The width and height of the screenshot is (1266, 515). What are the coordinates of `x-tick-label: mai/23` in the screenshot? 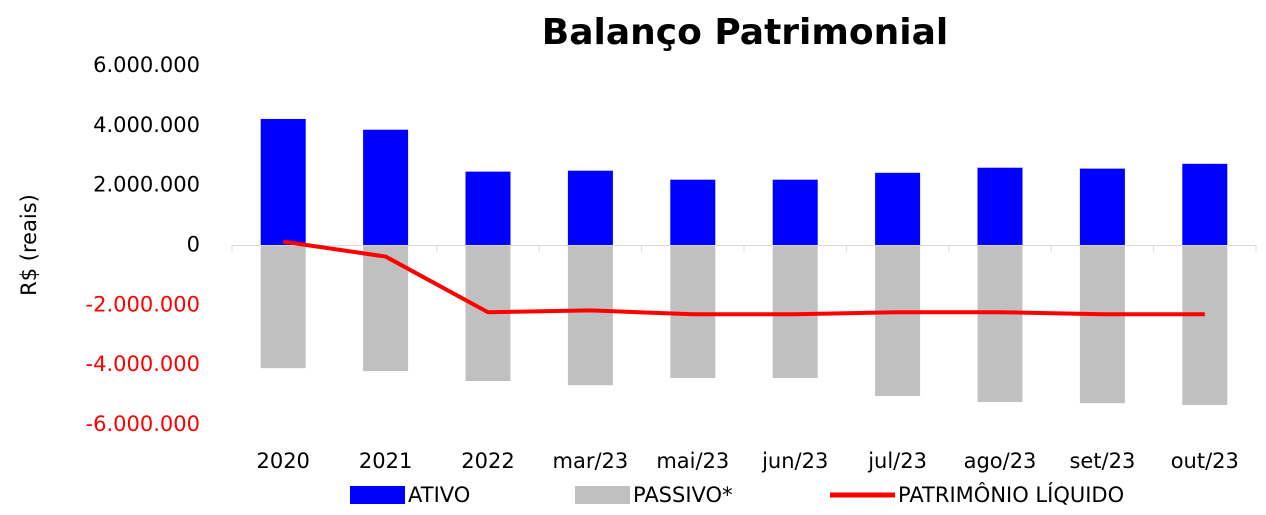 It's located at (692, 461).